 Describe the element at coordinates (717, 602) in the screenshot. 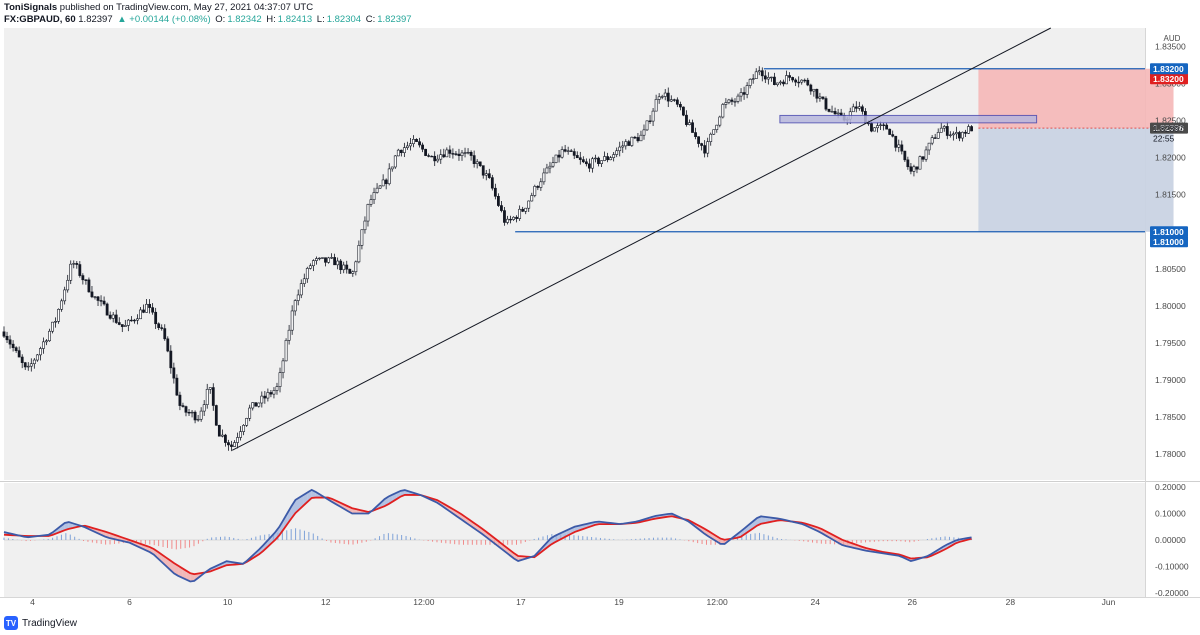

I see `time-tick: 12:00` at that location.